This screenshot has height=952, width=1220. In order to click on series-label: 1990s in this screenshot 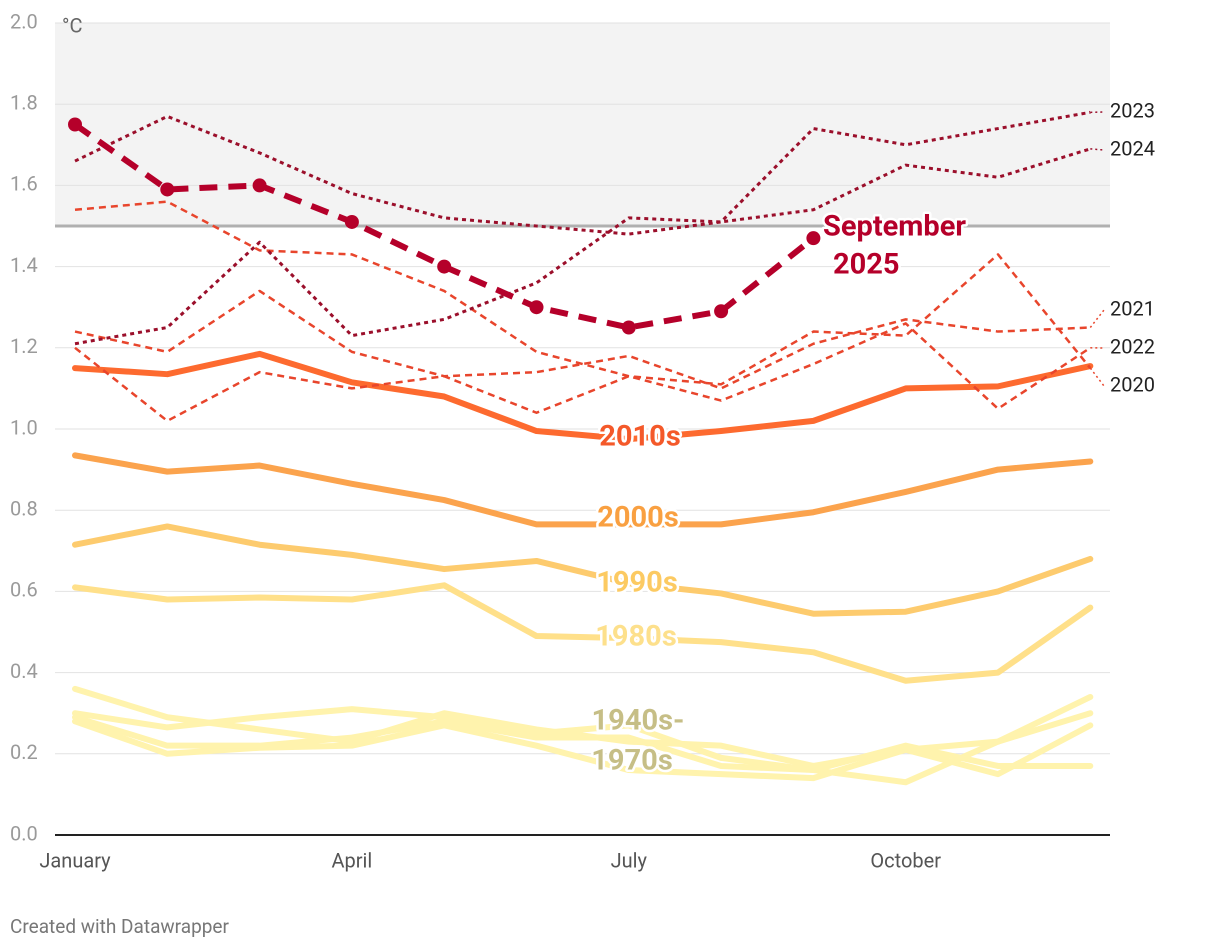, I will do `click(636, 583)`.